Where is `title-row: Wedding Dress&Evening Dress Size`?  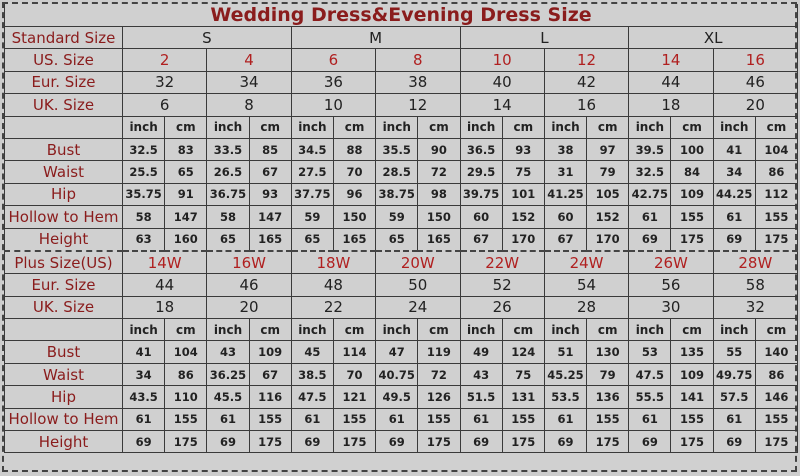 title-row: Wedding Dress&Evening Dress Size is located at coordinates (401, 15).